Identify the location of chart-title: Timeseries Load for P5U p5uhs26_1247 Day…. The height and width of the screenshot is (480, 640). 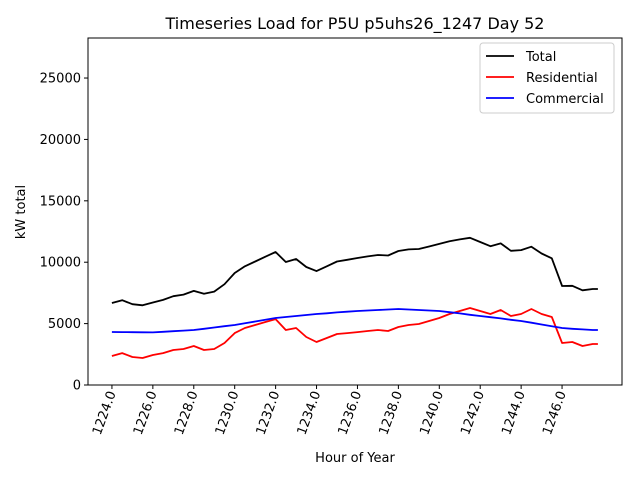
(355, 24).